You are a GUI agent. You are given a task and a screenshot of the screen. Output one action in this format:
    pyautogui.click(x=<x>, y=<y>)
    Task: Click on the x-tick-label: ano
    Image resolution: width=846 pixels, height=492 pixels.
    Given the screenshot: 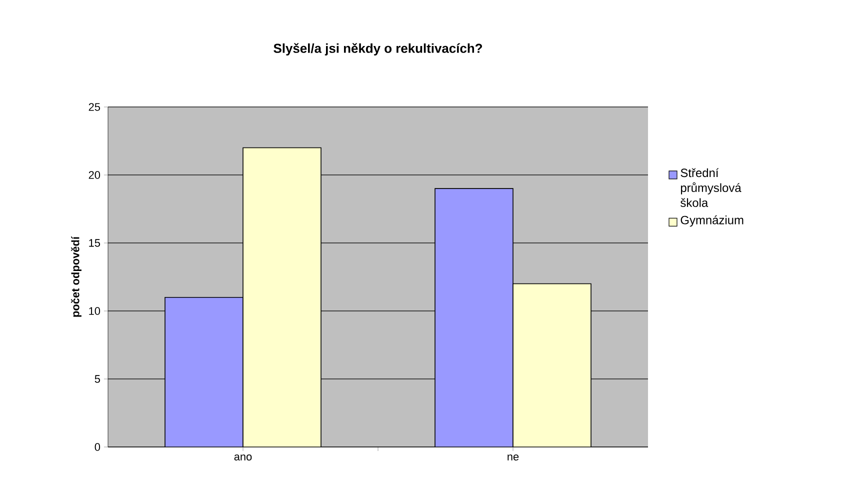 What is the action you would take?
    pyautogui.click(x=243, y=457)
    